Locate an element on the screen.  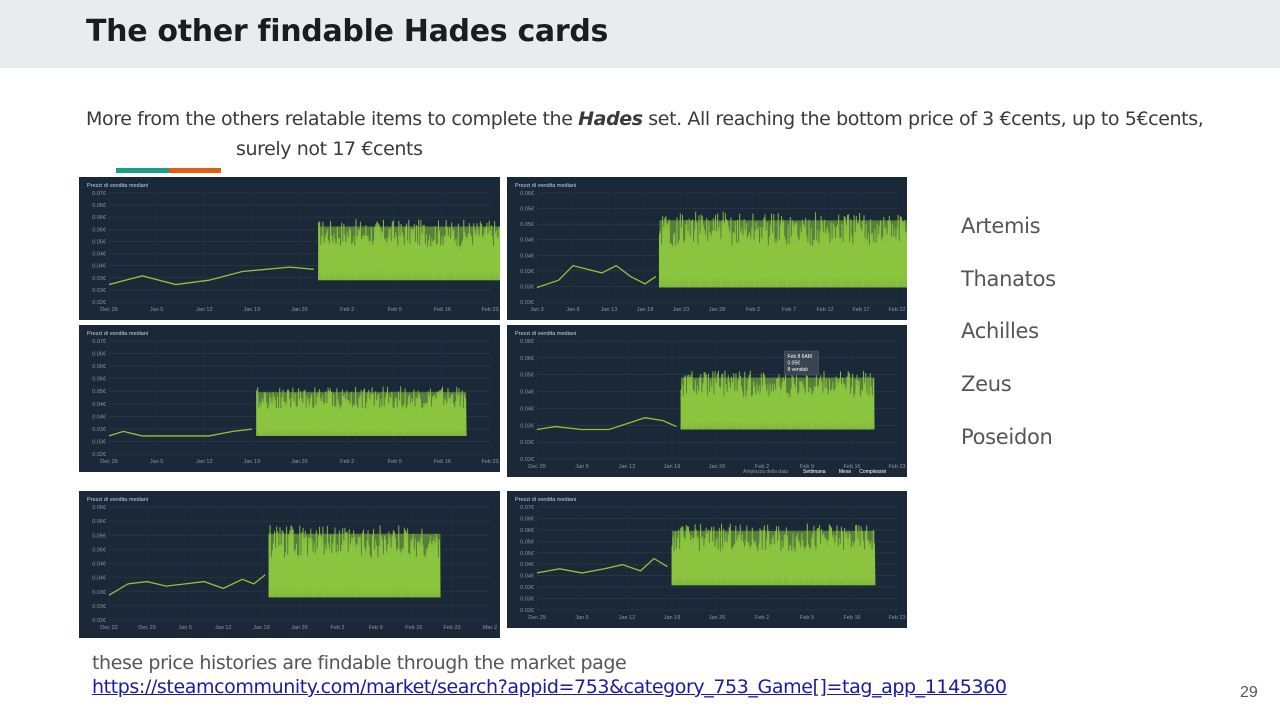
zoom-label: Ampiezza della data is located at coordinates (765, 472).